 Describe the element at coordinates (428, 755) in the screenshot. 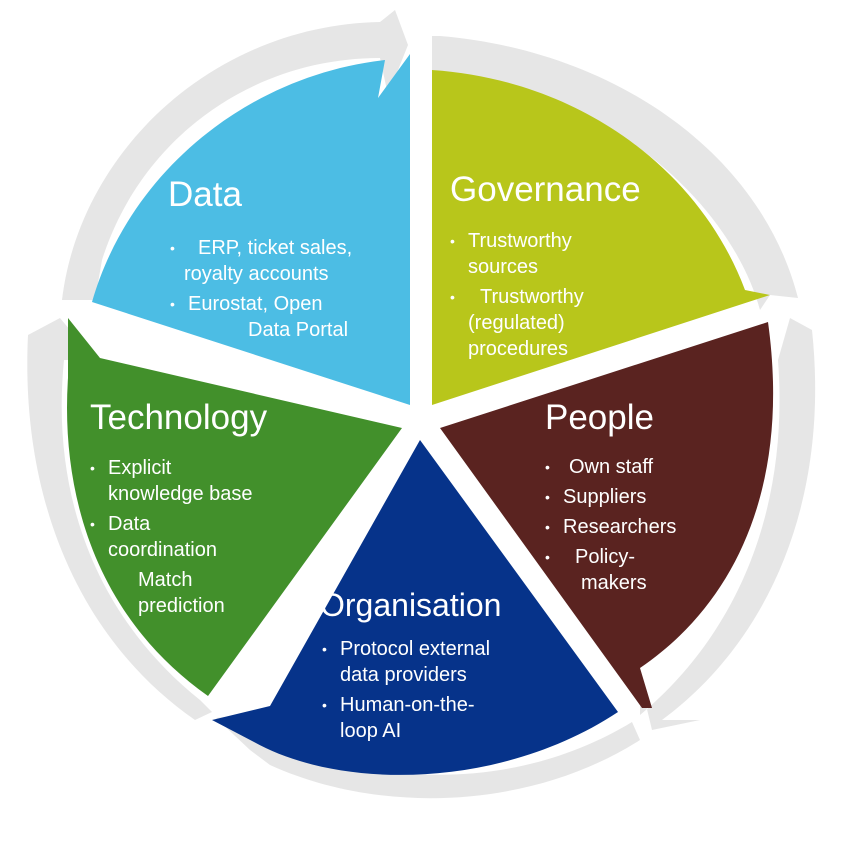

I see `ring-arc-bottom` at that location.